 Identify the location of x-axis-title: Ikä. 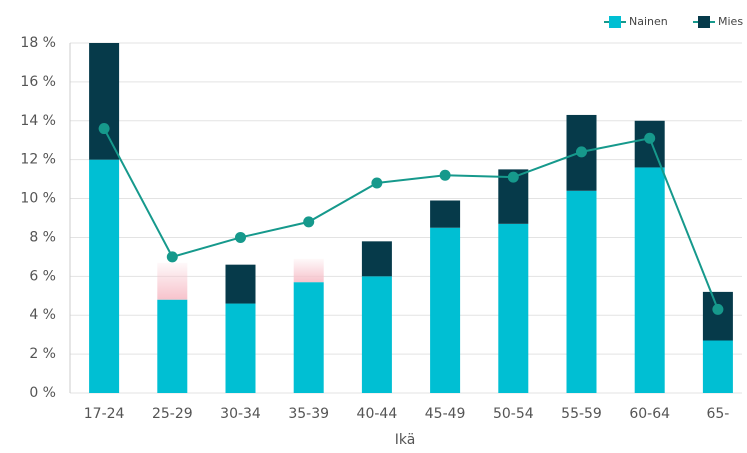
(405, 440).